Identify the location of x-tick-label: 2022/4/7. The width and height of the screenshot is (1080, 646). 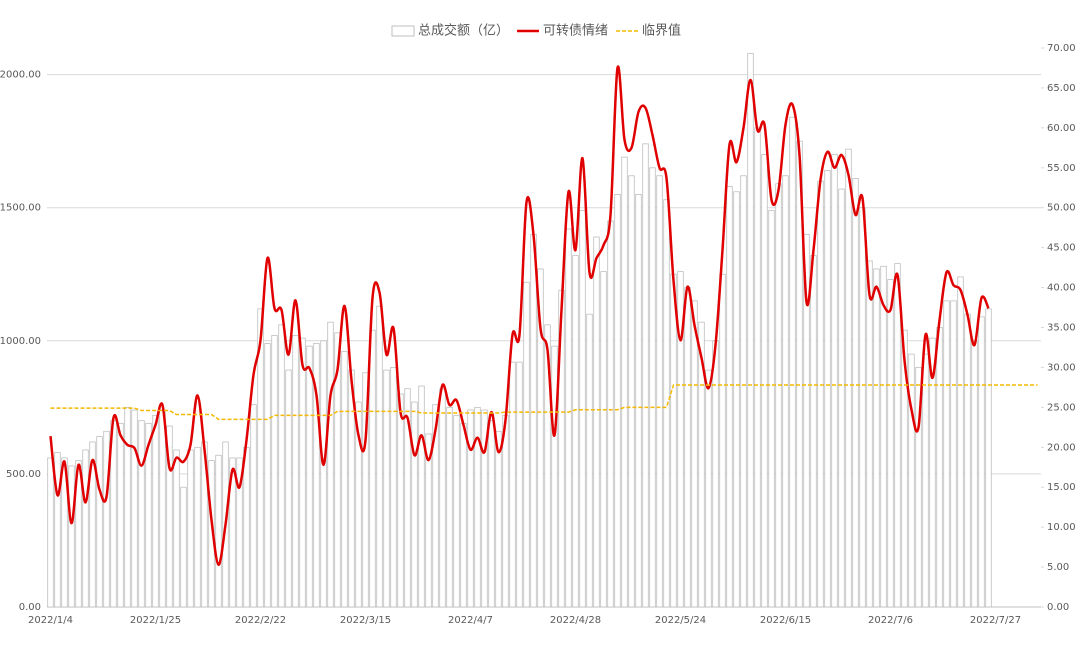
(470, 620).